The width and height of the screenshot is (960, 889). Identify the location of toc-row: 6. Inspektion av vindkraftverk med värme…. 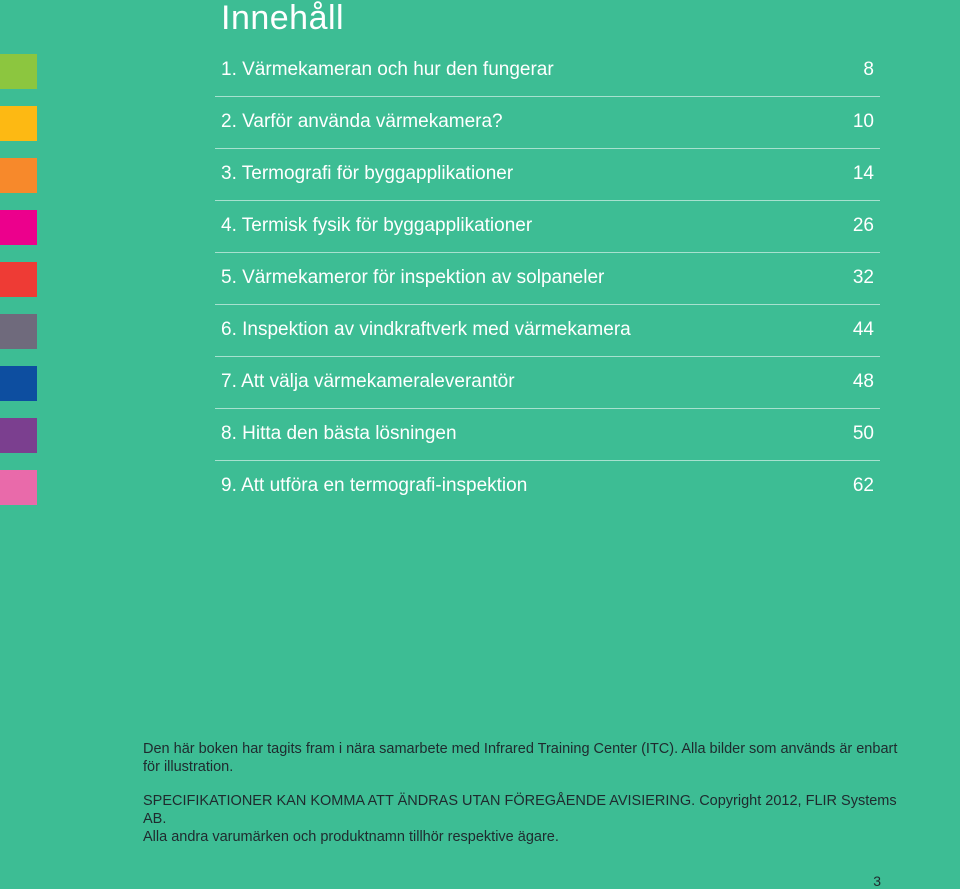
(480, 331).